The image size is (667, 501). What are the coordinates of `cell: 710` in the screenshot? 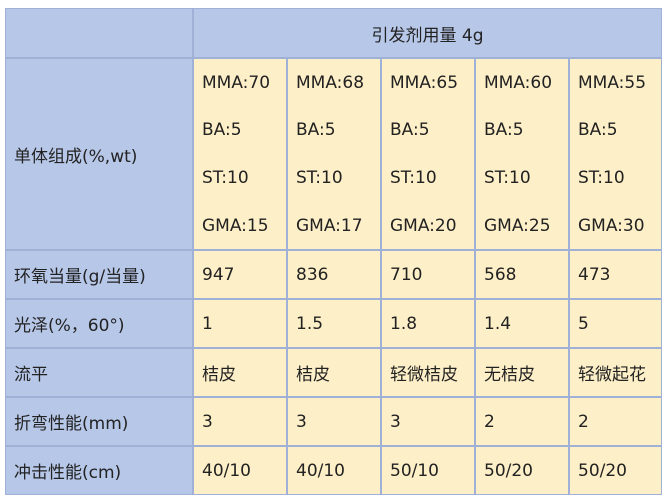 It's located at (428, 274).